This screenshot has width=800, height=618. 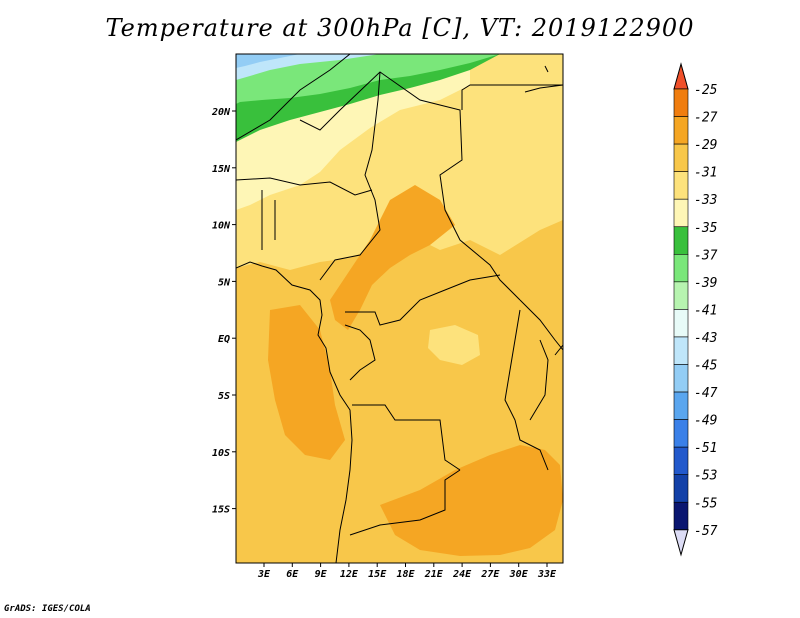 What do you see at coordinates (221, 510) in the screenshot?
I see `lat-tick-label: 15S` at bounding box center [221, 510].